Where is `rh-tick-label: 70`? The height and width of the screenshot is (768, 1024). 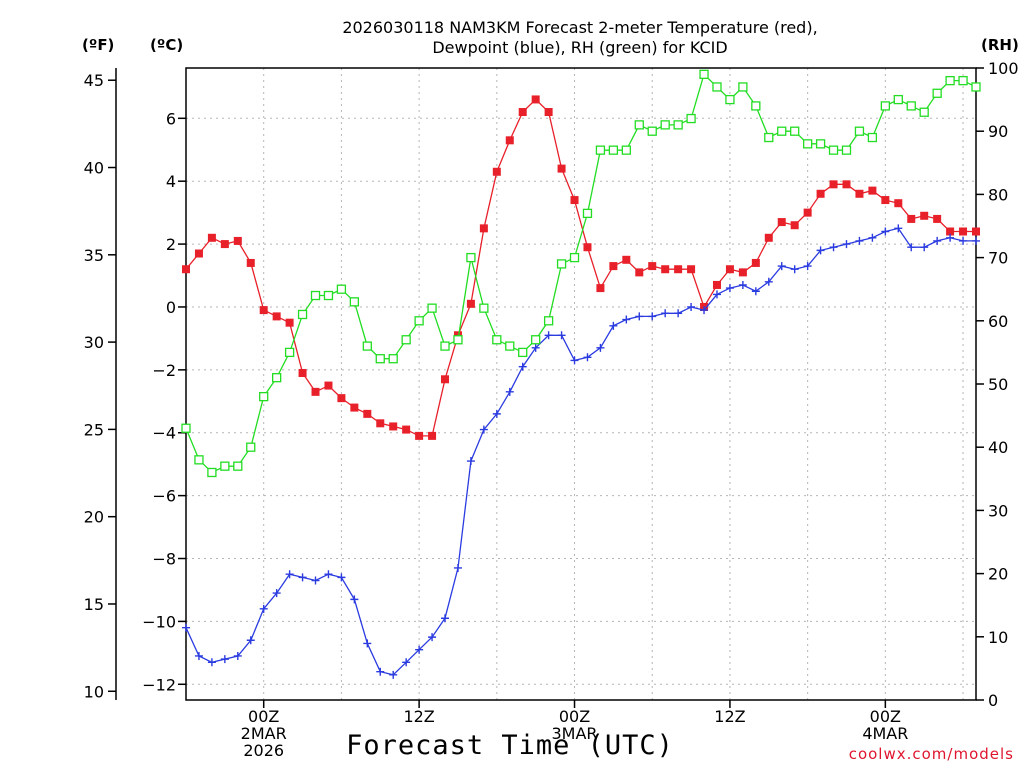
rh-tick-label: 70 is located at coordinates (998, 258).